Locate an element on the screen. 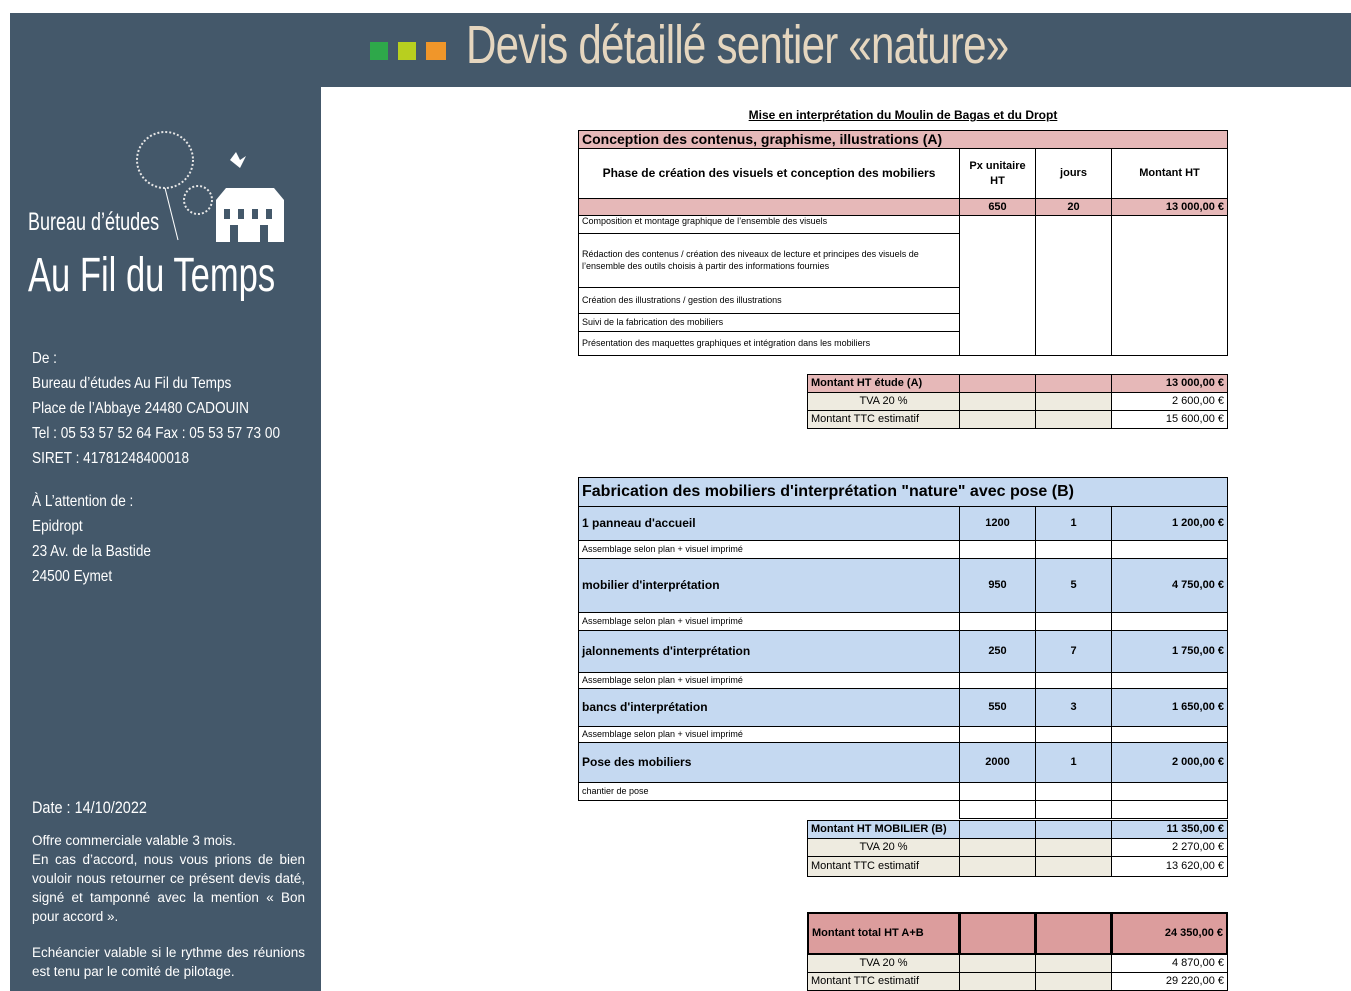  recipient-line: Epidropt is located at coordinates (57, 526).